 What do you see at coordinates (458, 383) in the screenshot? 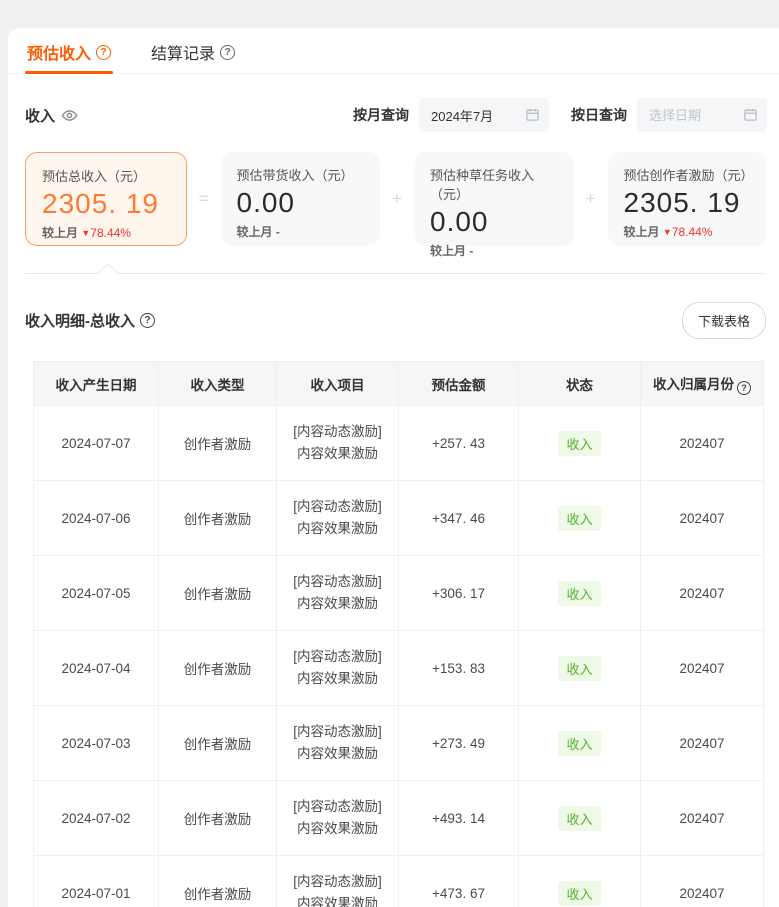
I see `col-header-amount: 预估金额` at bounding box center [458, 383].